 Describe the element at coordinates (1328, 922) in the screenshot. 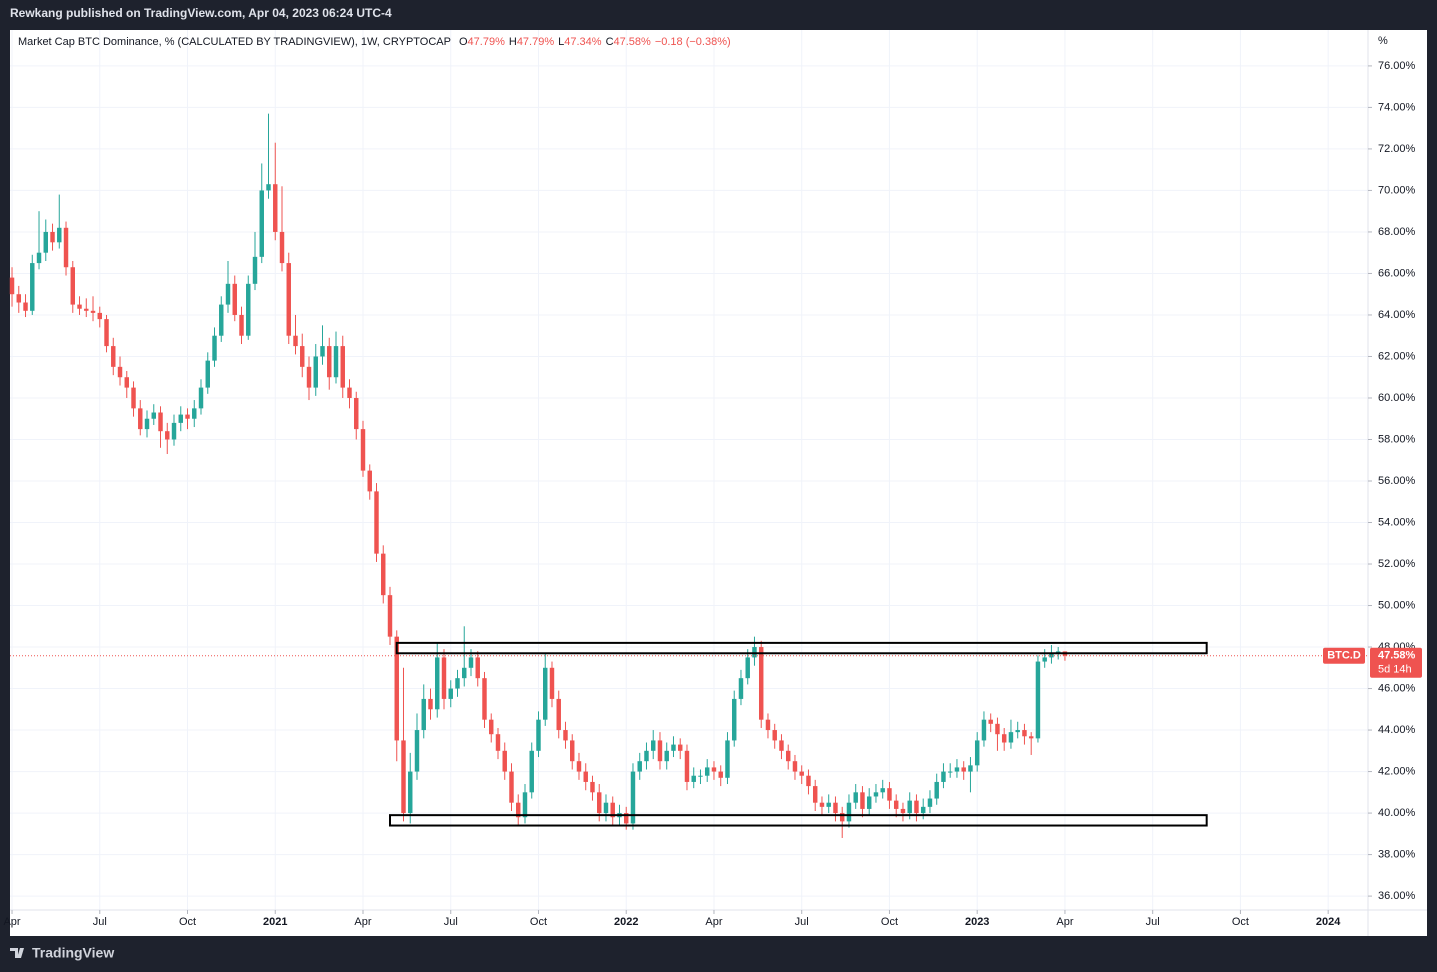

I see `x-tick-label: 2024` at that location.